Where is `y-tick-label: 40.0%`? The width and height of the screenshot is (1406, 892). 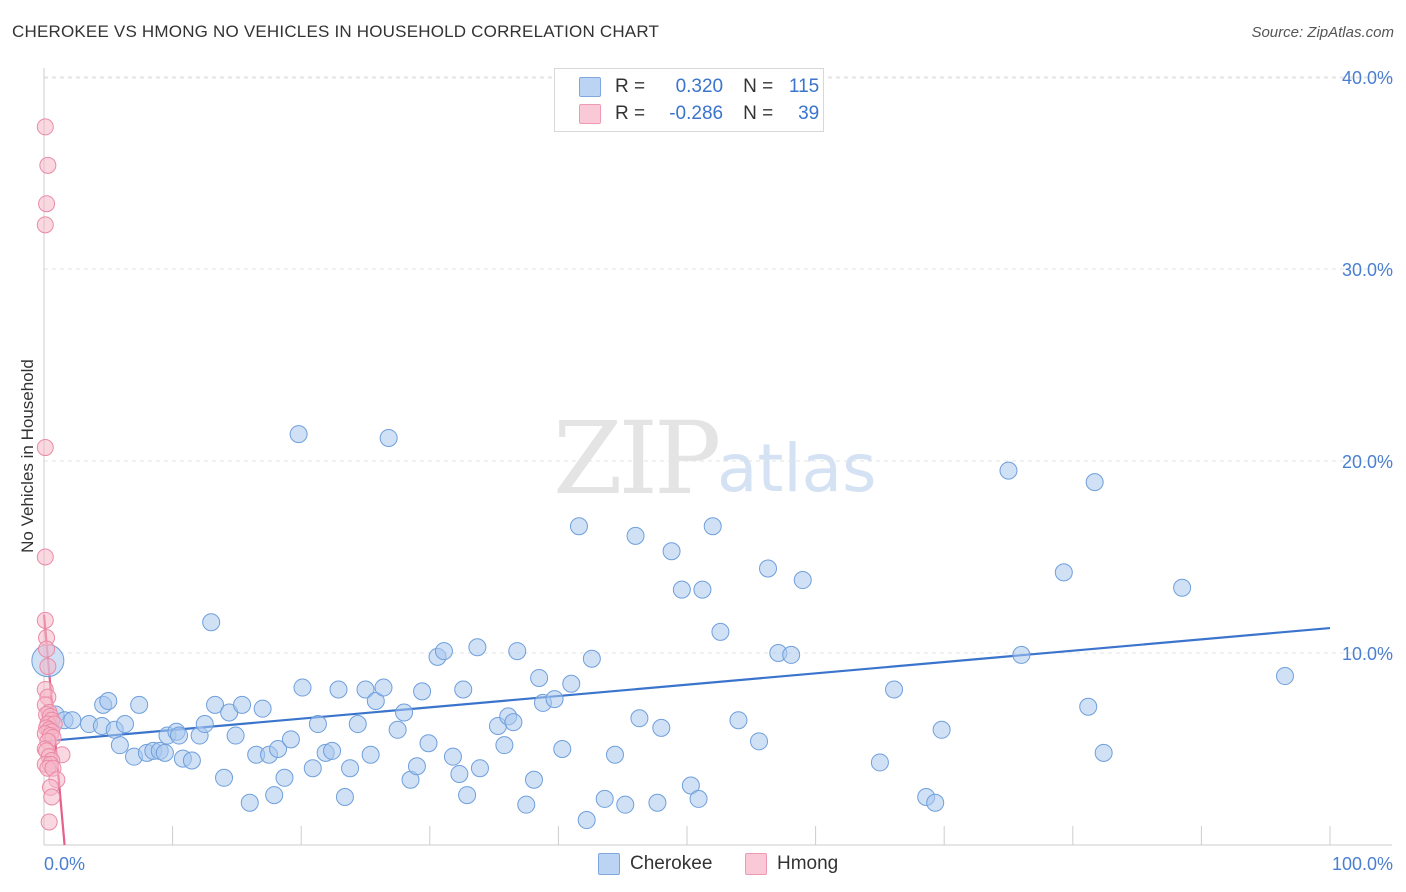
y-tick-label: 40.0% is located at coordinates (1367, 78).